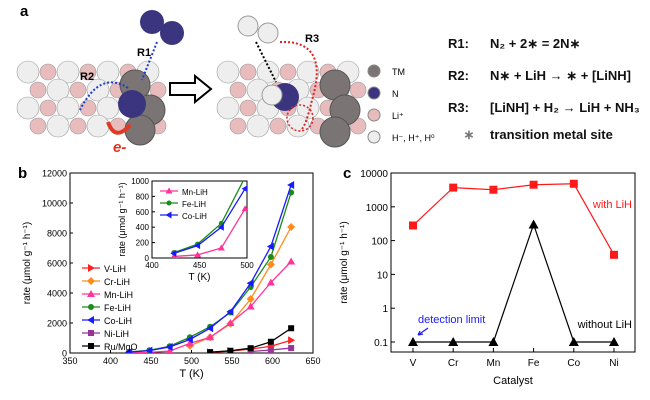  What do you see at coordinates (149, 61) in the screenshot?
I see `r1-arrow` at bounding box center [149, 61].